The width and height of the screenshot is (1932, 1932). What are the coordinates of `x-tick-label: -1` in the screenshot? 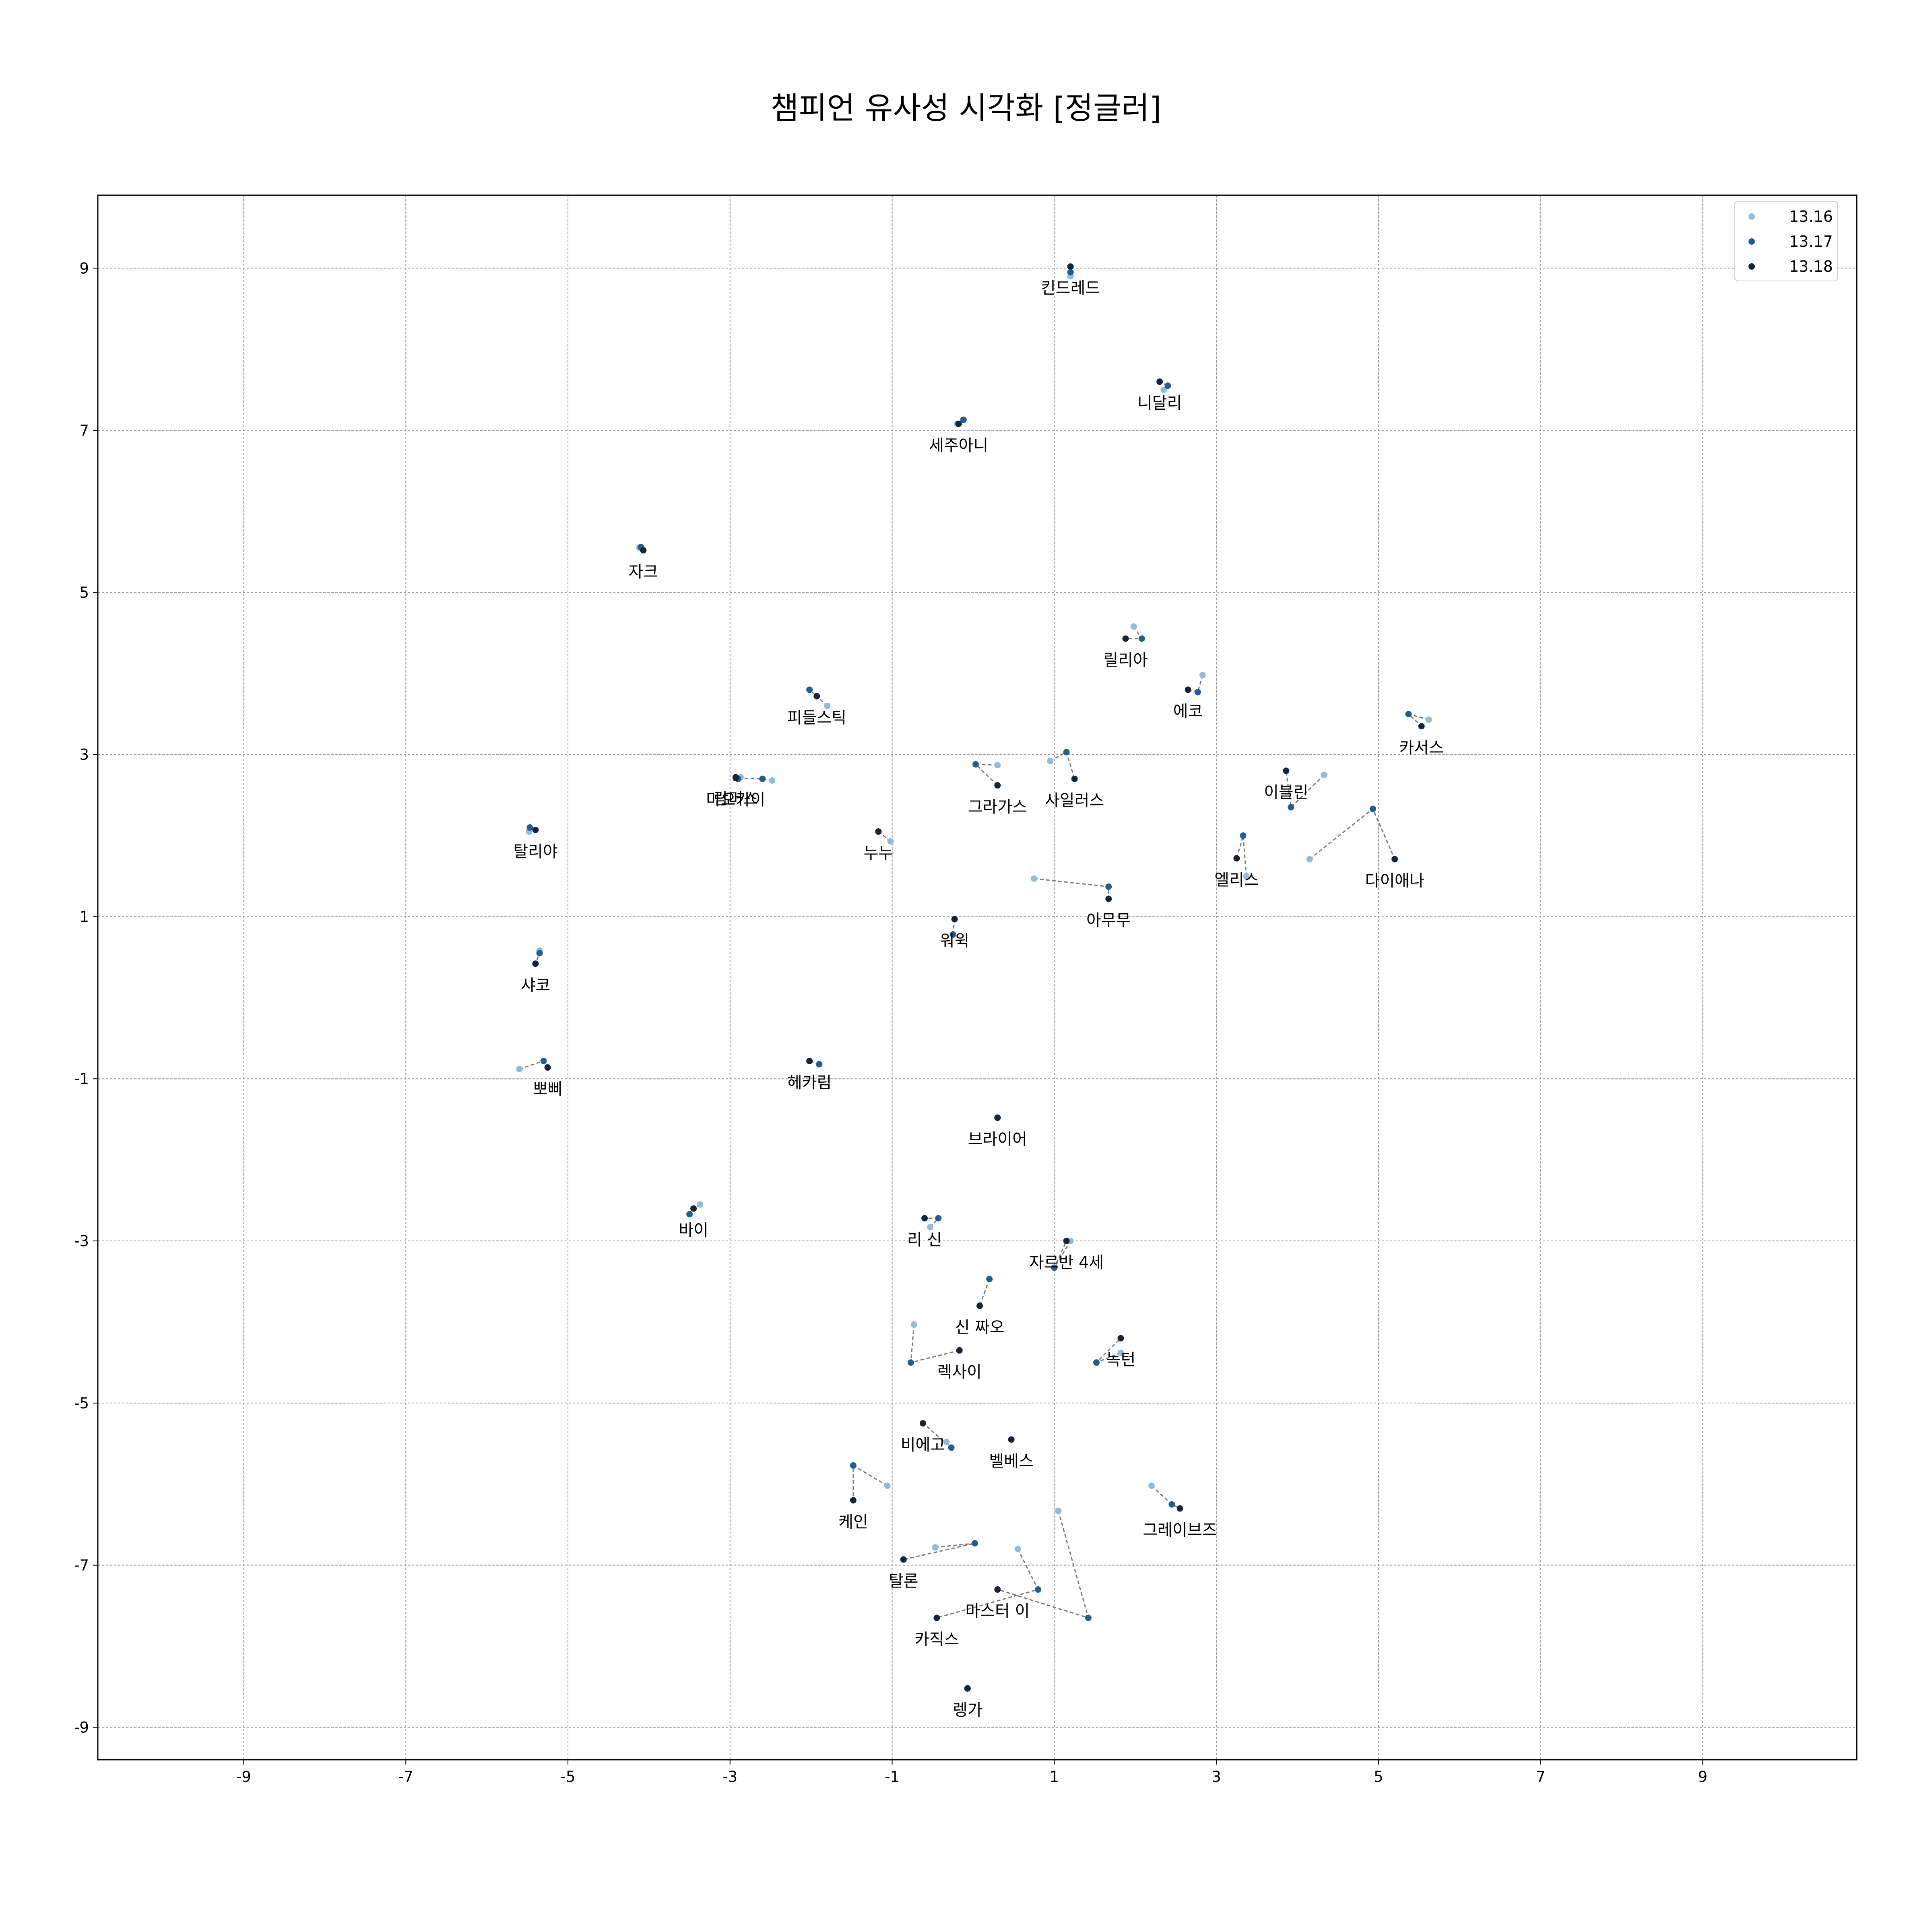 It's located at (892, 1776).